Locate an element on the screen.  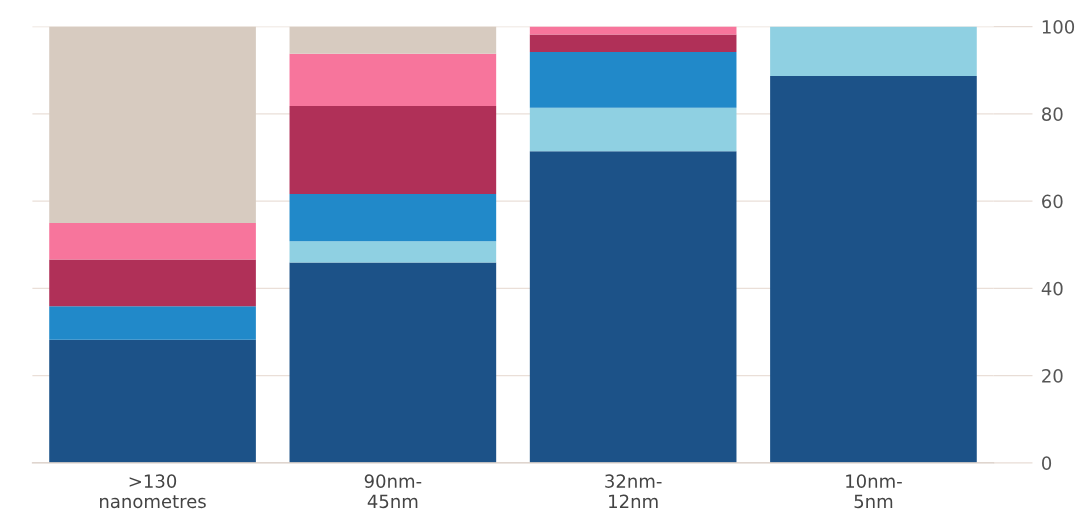
y-tick-label: 60 is located at coordinates (1052, 201).